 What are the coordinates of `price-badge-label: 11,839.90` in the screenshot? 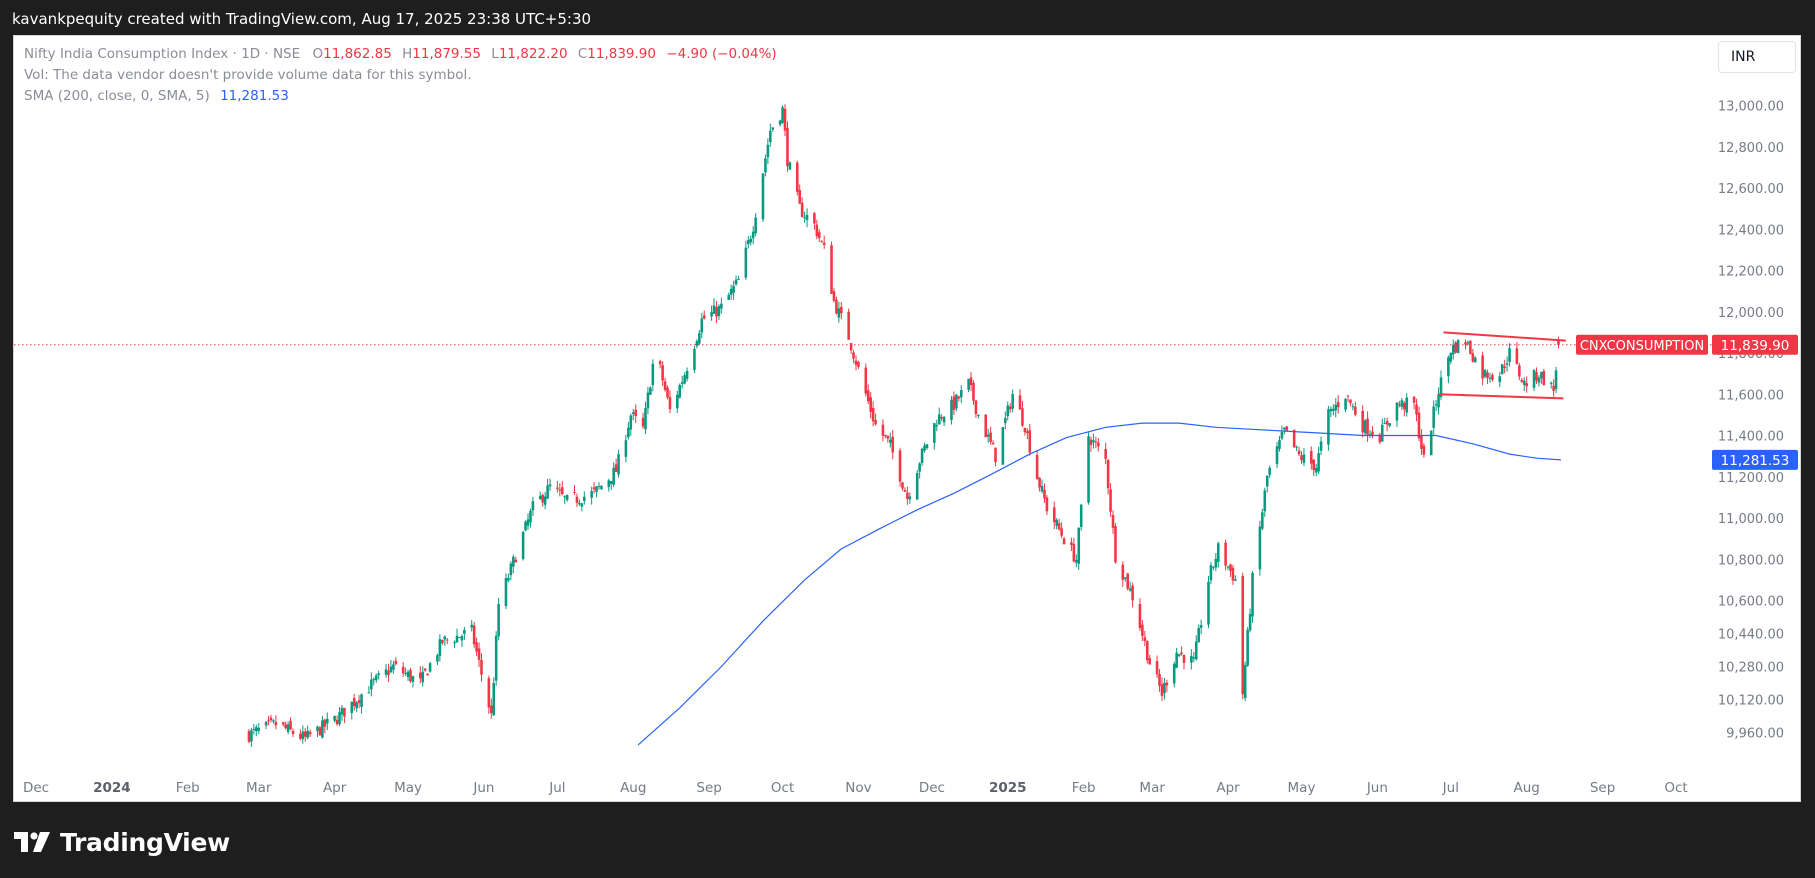 It's located at (1755, 346).